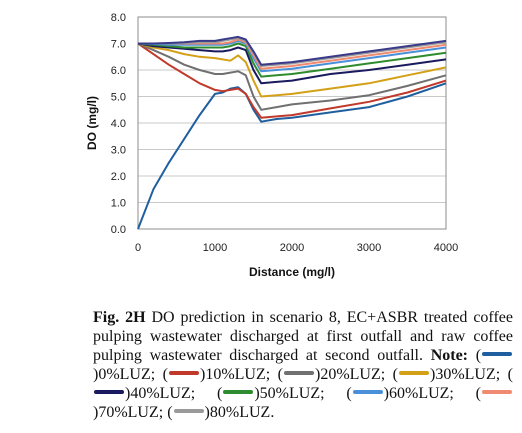  Describe the element at coordinates (118, 151) in the screenshot. I see `y-tick-label: 3.0` at that location.